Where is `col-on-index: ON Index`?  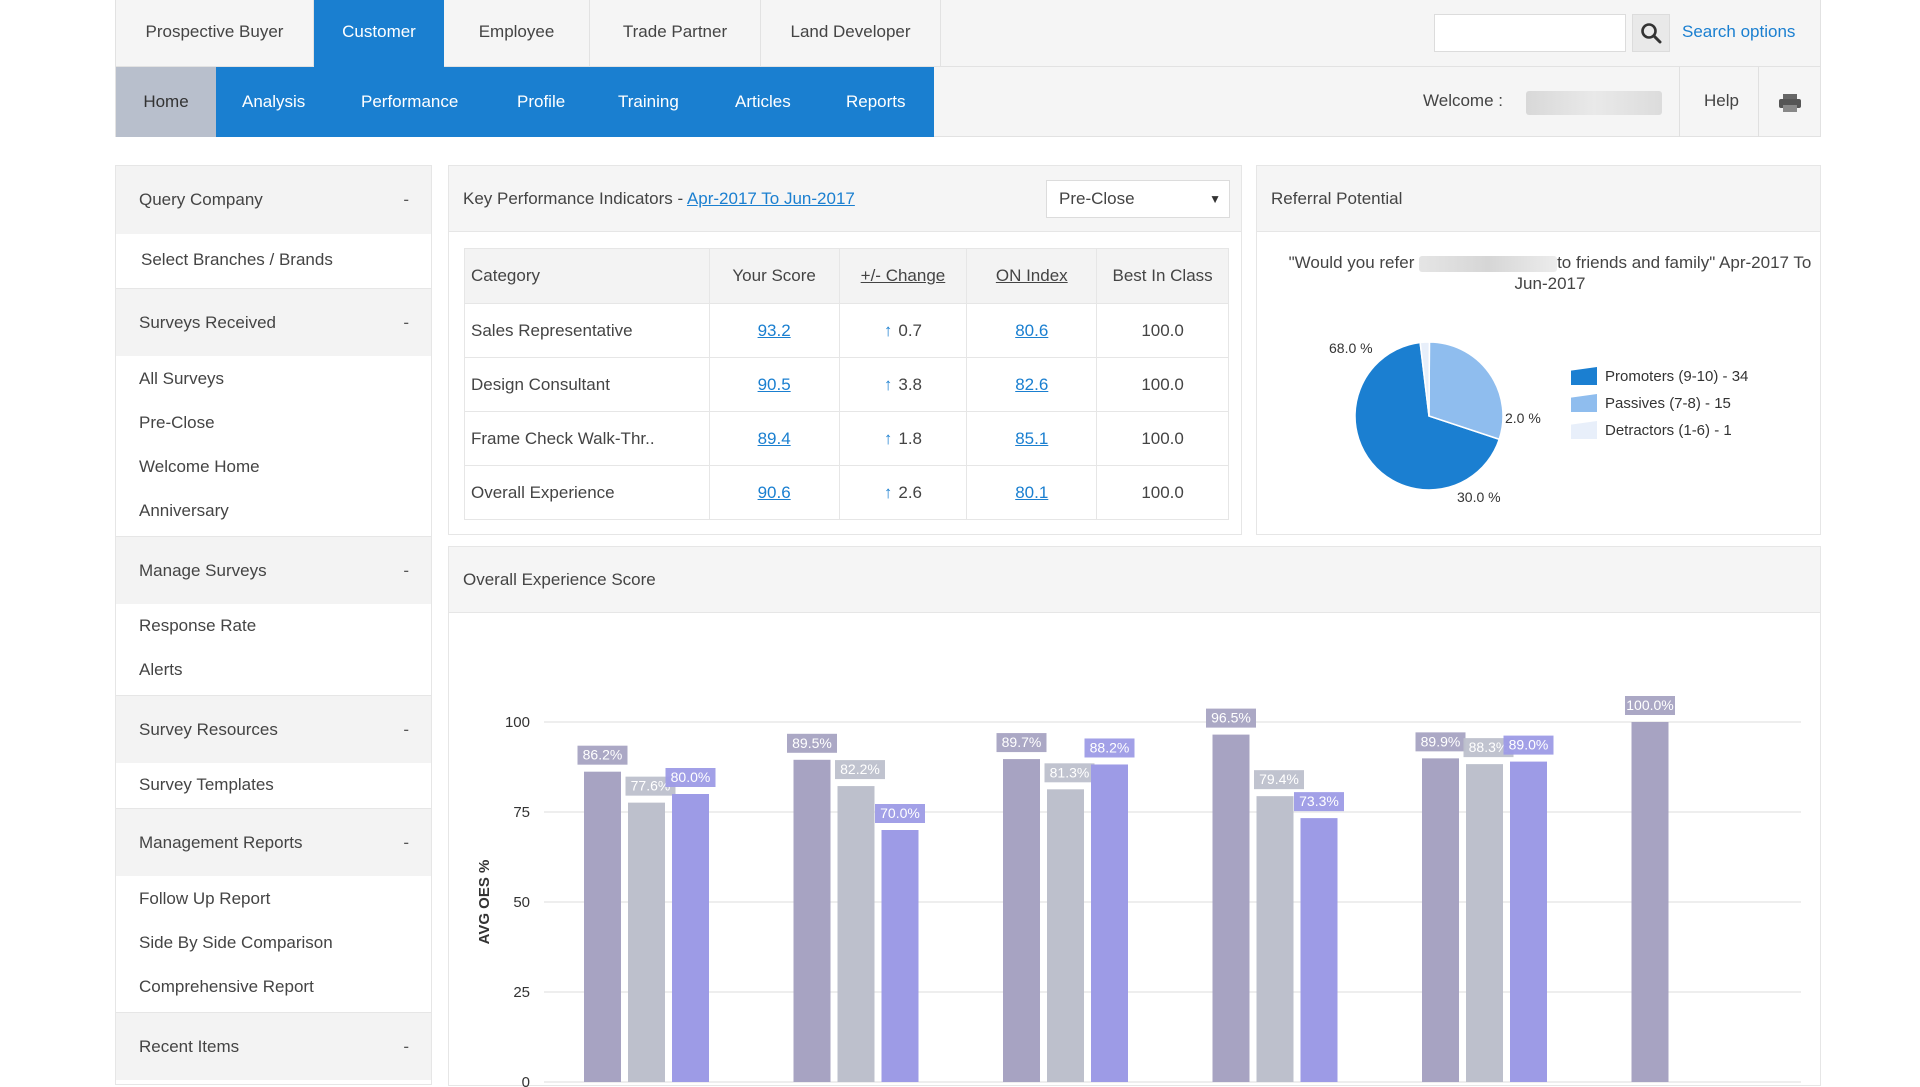
col-on-index: ON Index is located at coordinates (1032, 276).